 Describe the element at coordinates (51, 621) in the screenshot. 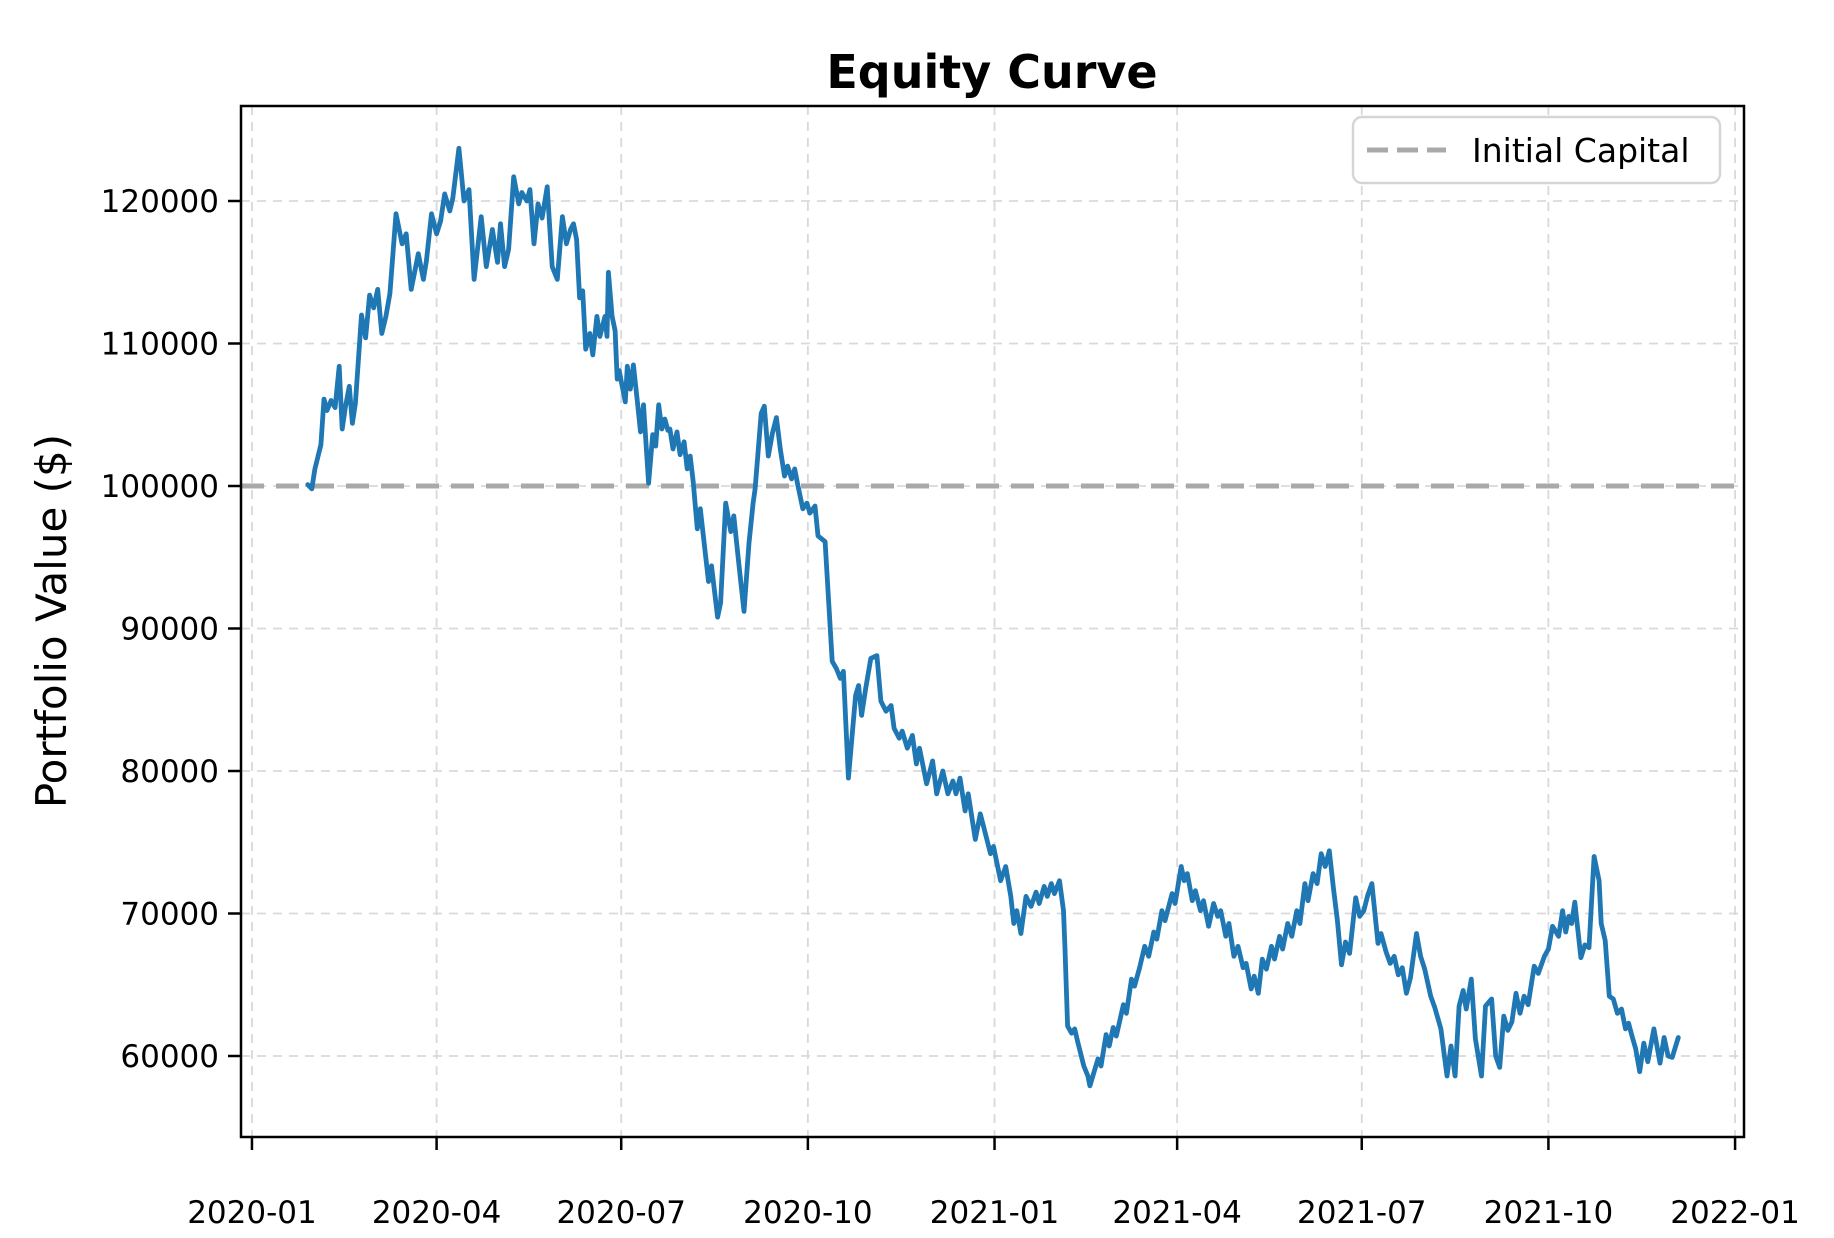

I see `y-axis-label: Portfolio Value ($)` at that location.